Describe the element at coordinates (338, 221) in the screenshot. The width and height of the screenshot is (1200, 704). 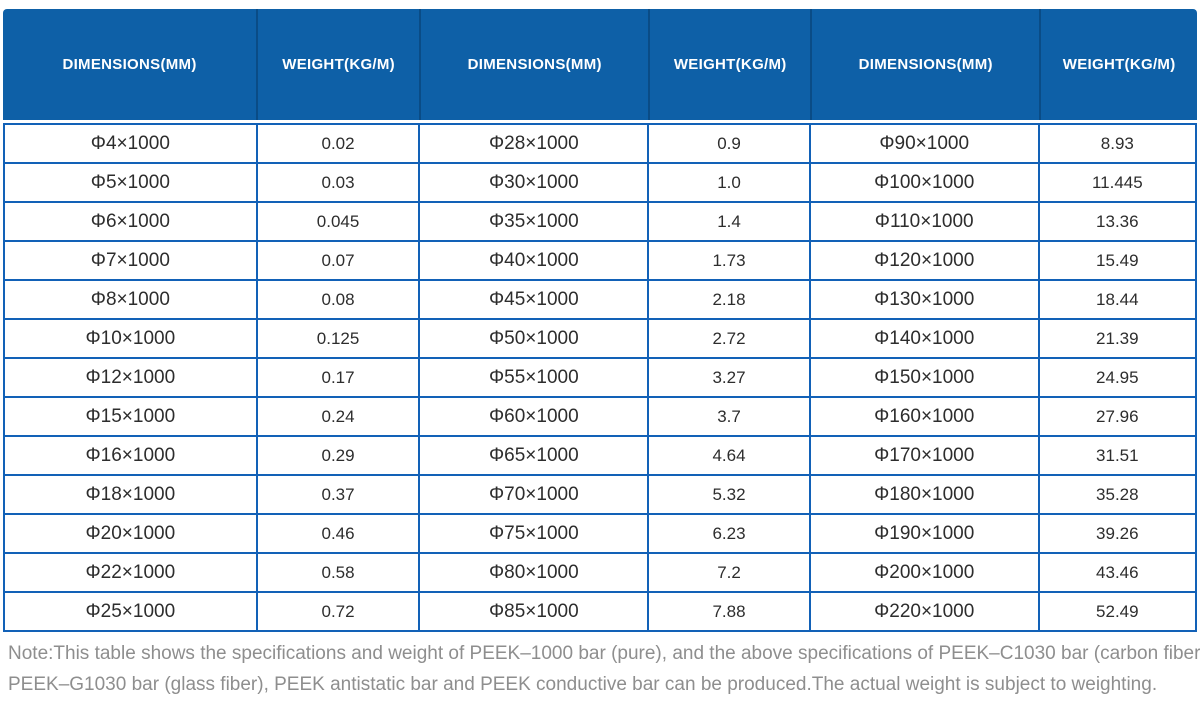
I see `weight-cell: 0.045` at that location.